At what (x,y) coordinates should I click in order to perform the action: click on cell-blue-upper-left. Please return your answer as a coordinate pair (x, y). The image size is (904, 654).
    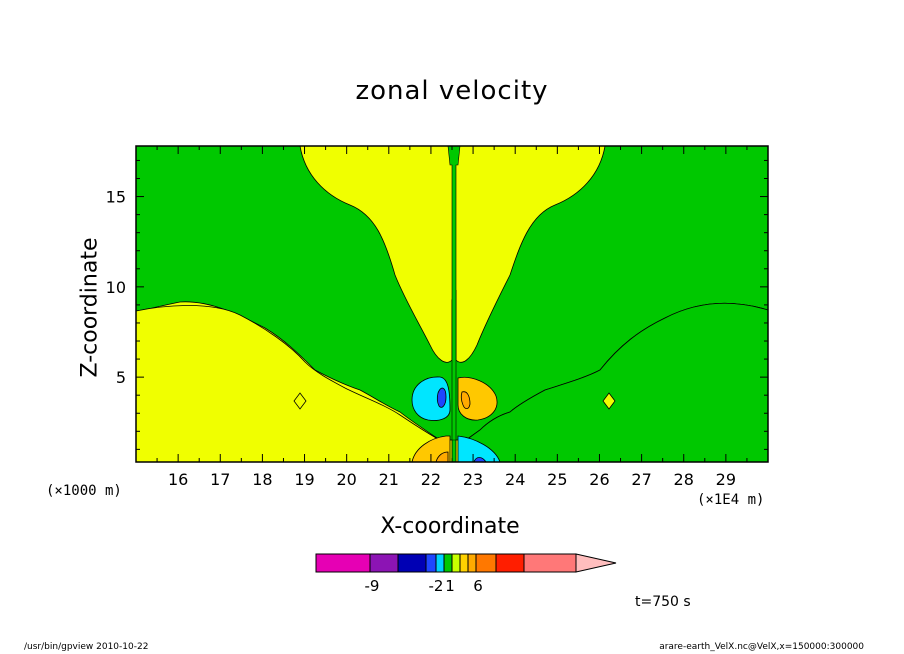
    Looking at the image, I should click on (441, 397).